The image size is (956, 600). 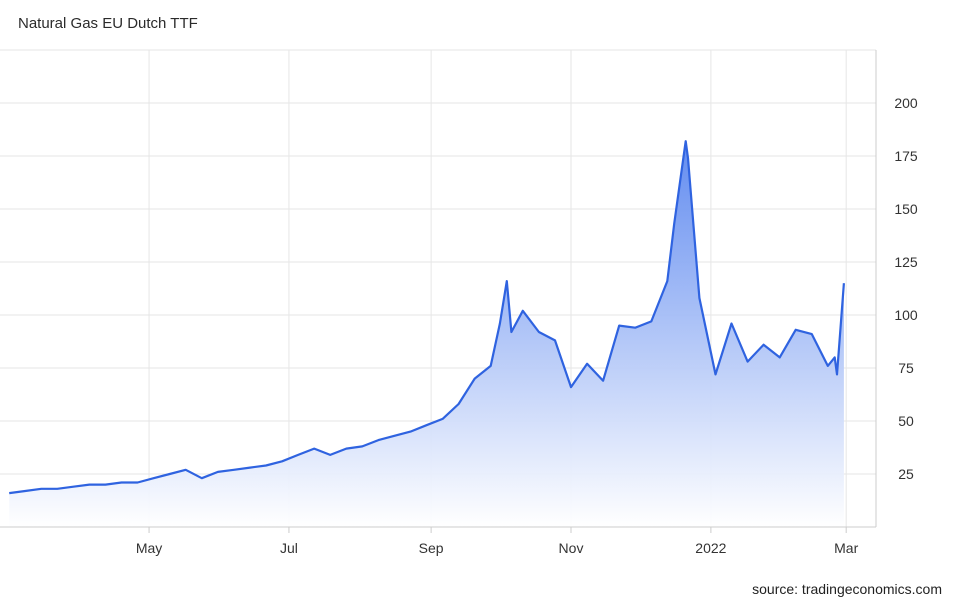 I want to click on x-tick-label: Nov, so click(x=571, y=548).